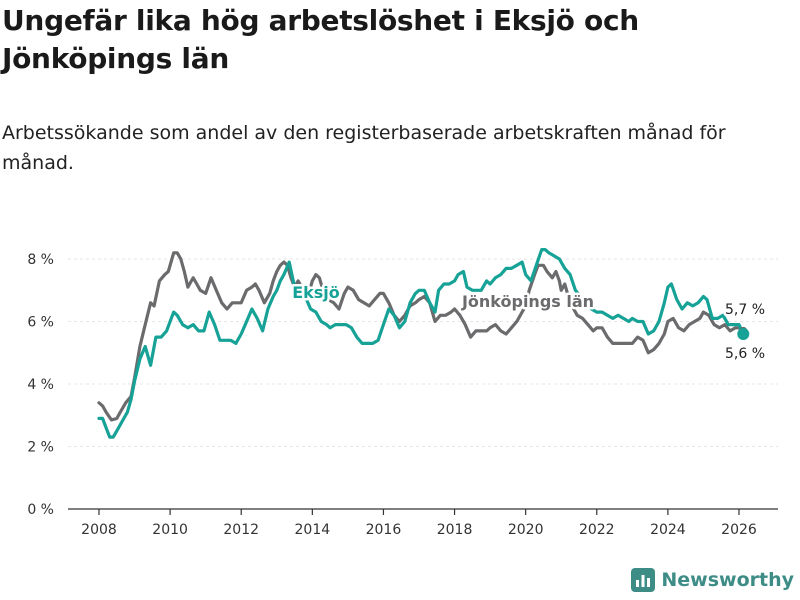  Describe the element at coordinates (40, 385) in the screenshot. I see `y-tick-label: 4 %` at that location.